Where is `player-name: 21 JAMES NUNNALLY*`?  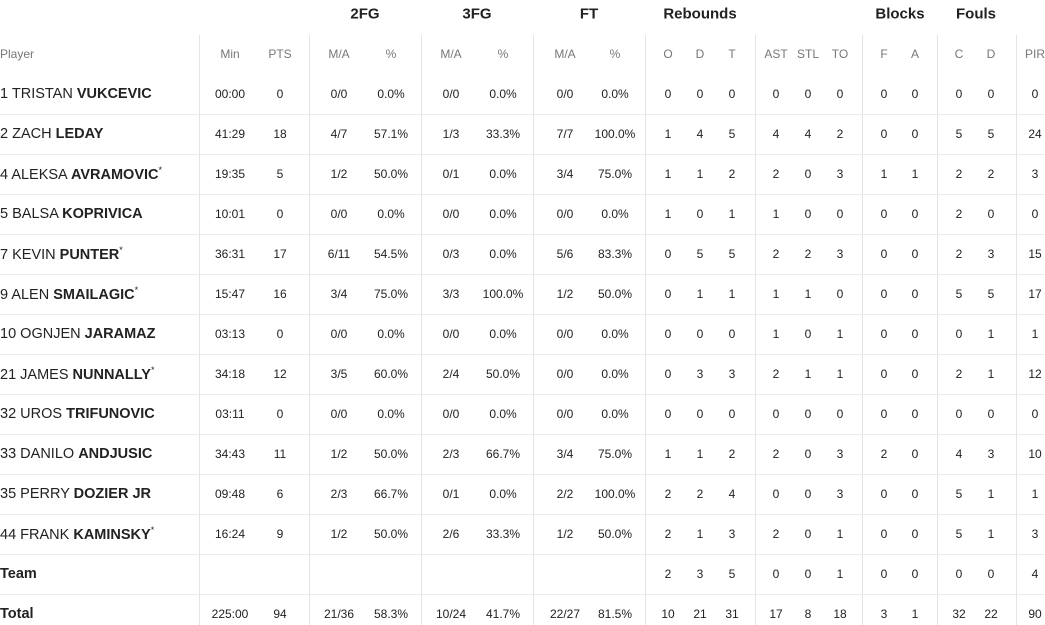
player-name: 21 JAMES NUNNALLY* is located at coordinates (77, 374).